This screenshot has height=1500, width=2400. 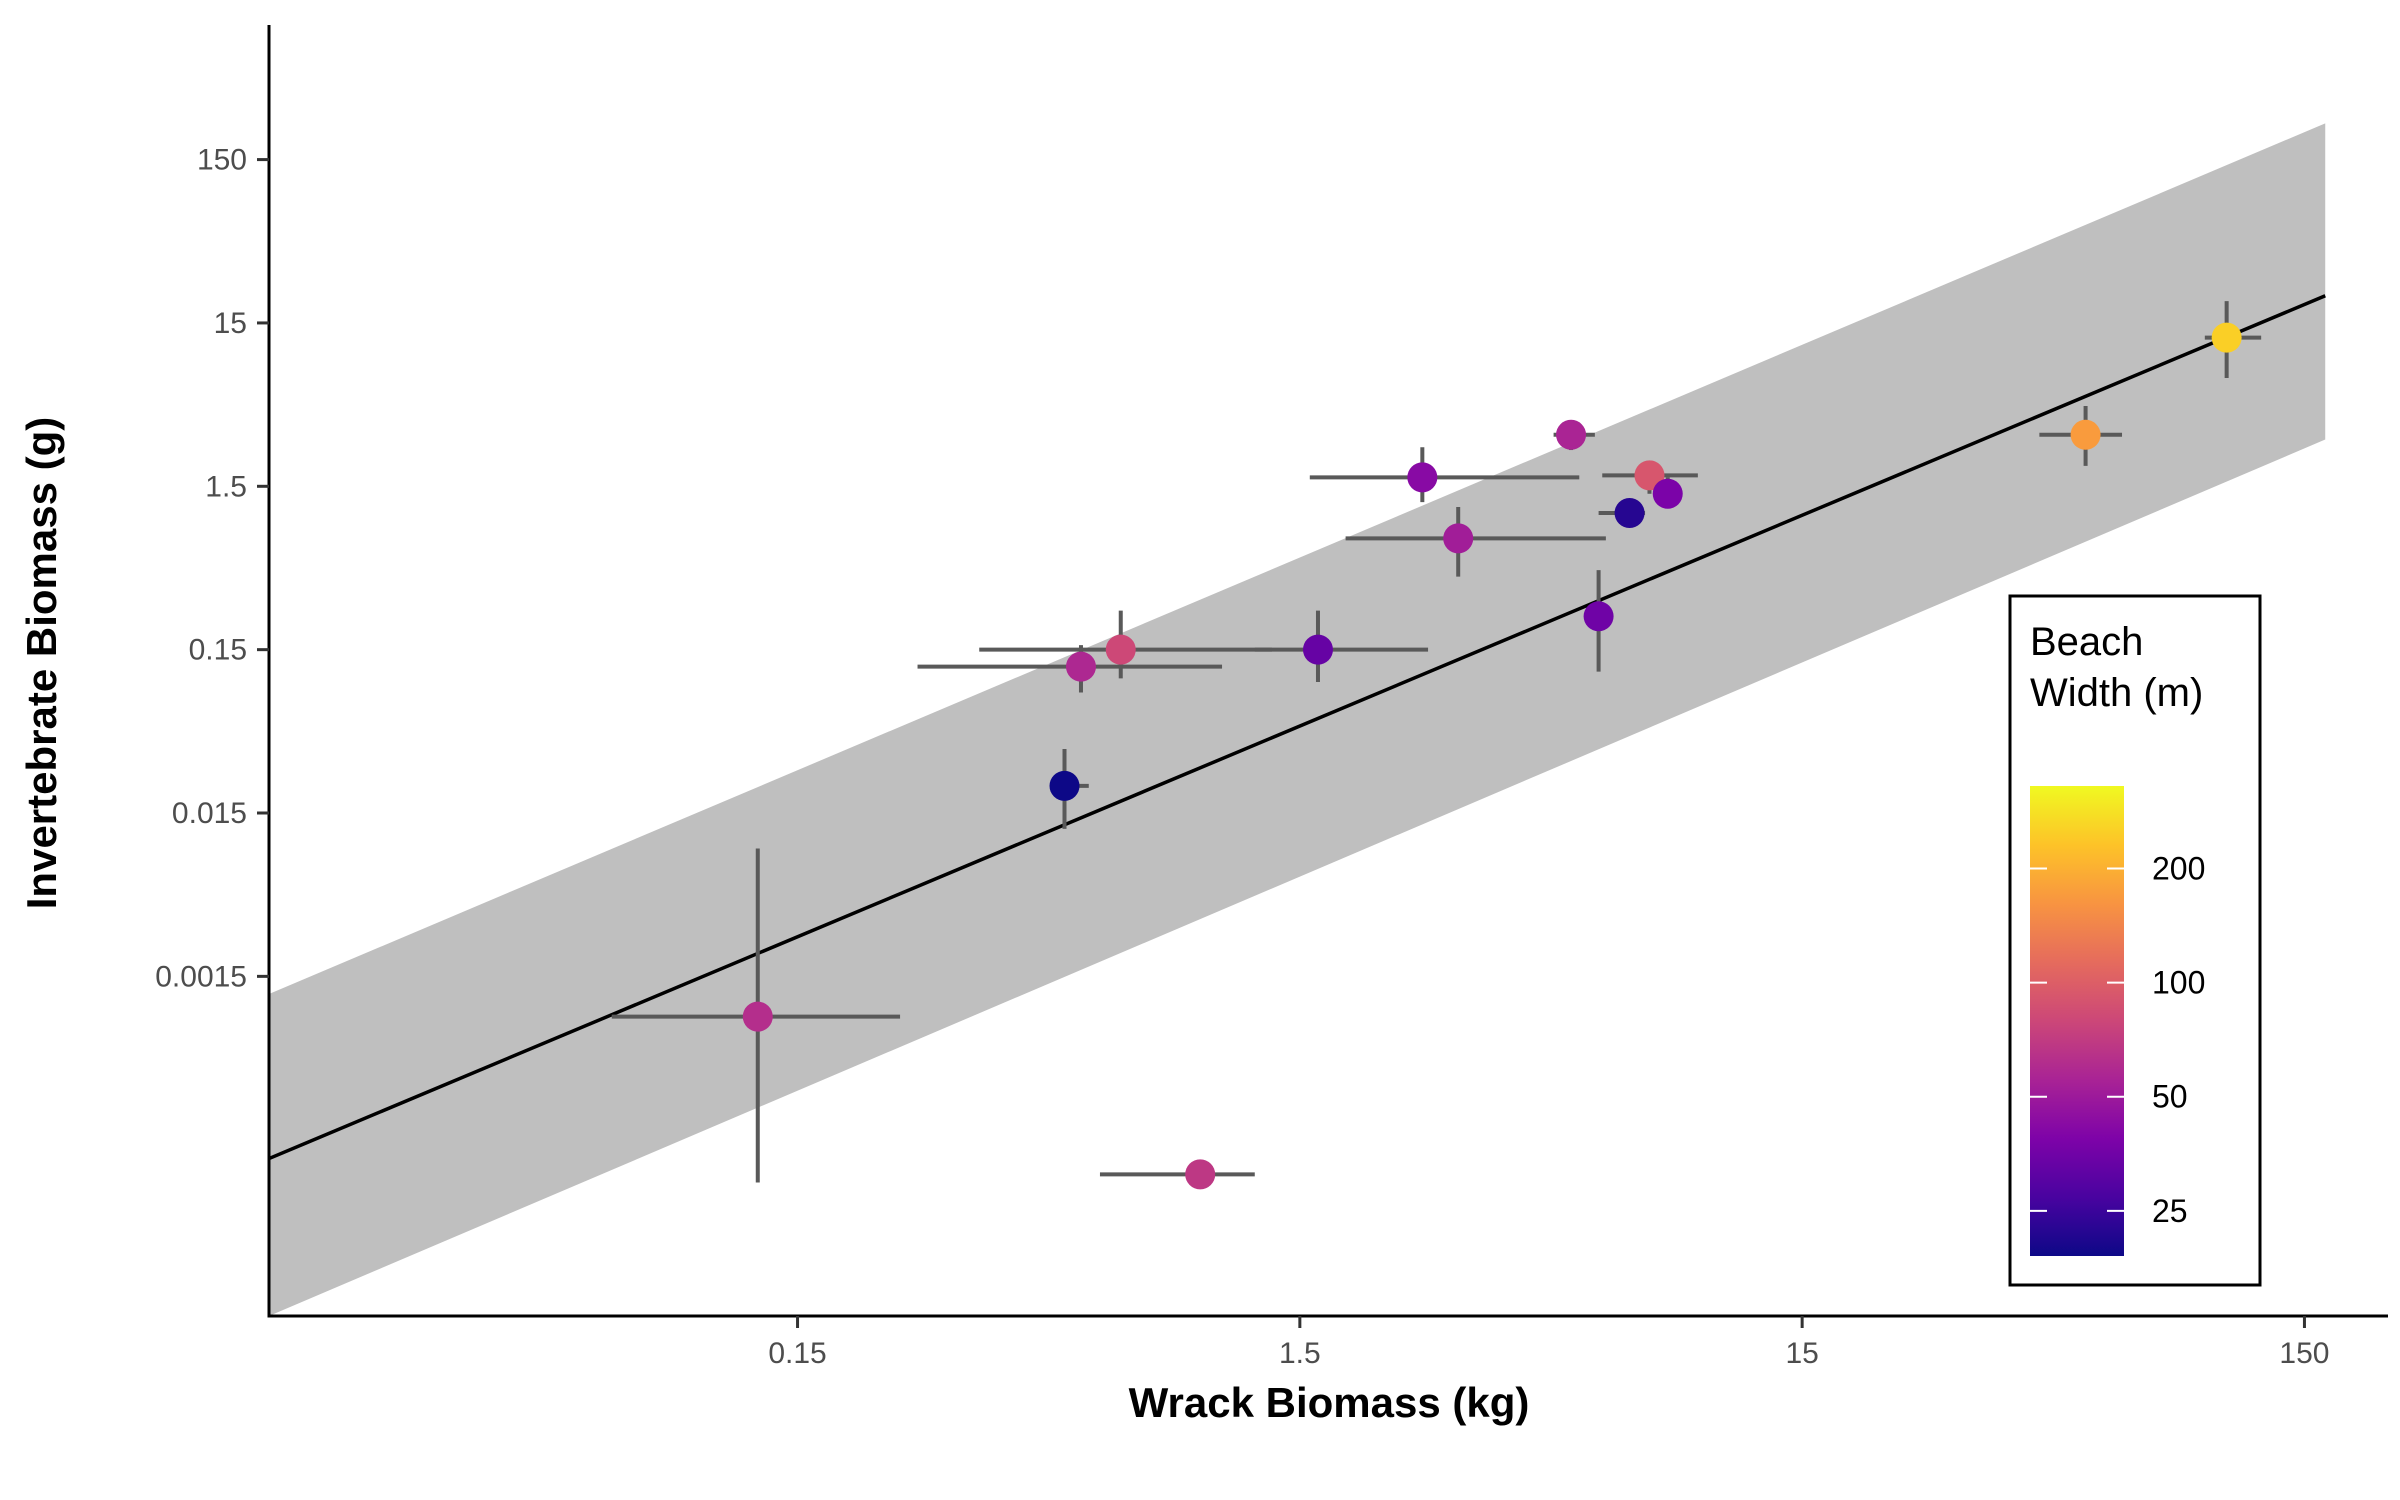 What do you see at coordinates (797, 1353) in the screenshot?
I see `x-tick-label: 0.15` at bounding box center [797, 1353].